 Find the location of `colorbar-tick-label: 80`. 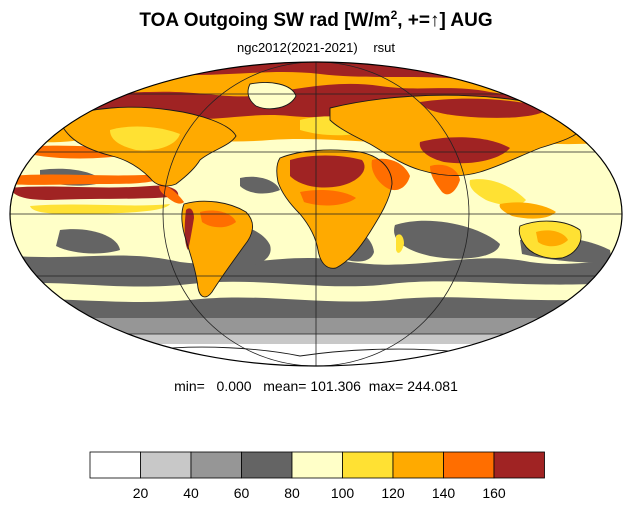

colorbar-tick-label: 80 is located at coordinates (292, 493).